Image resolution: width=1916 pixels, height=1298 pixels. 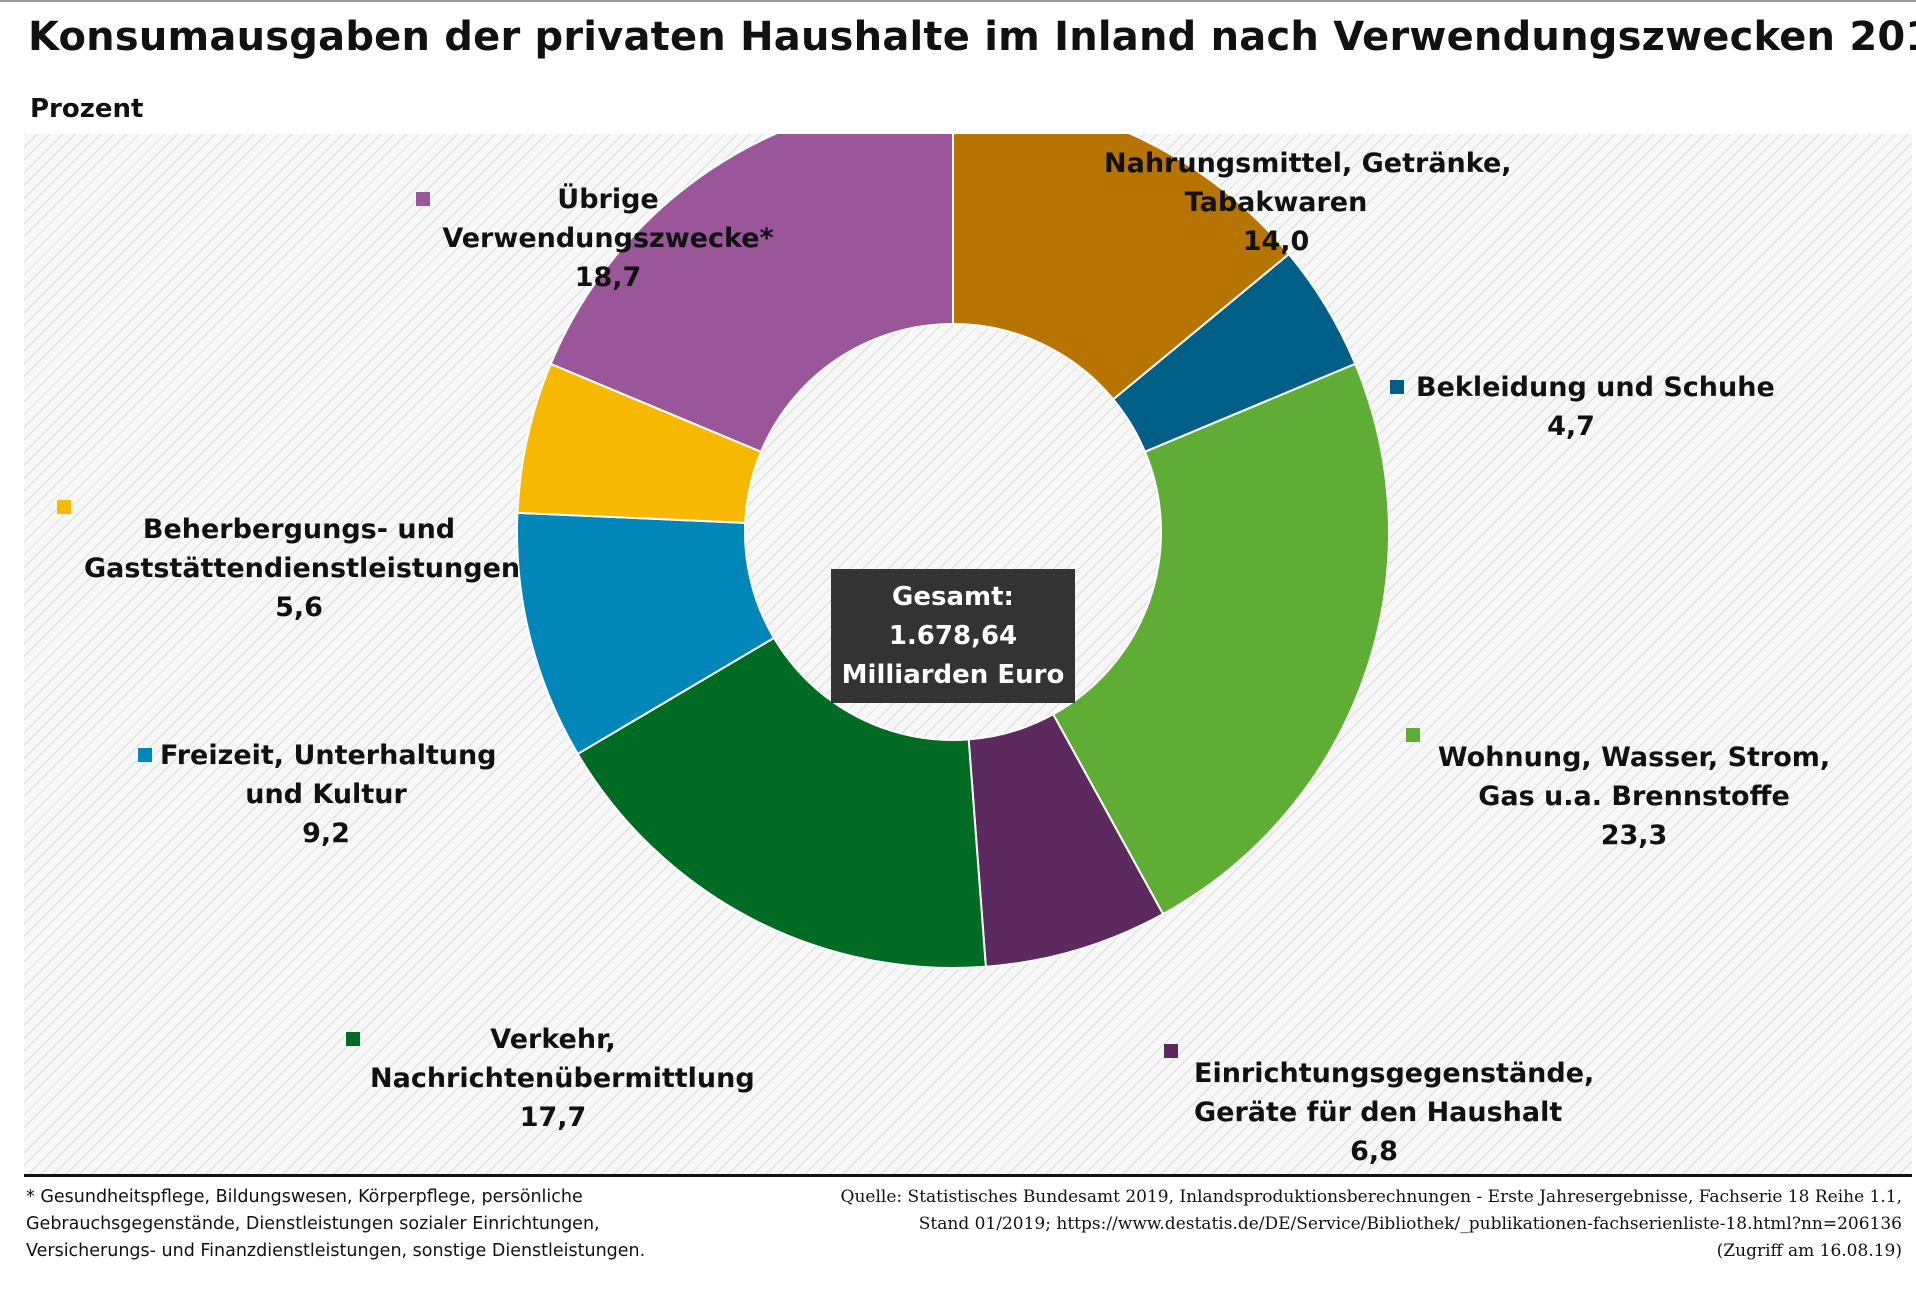 I want to click on donut-slice-nahrungsmittel, so click(x=1121, y=267).